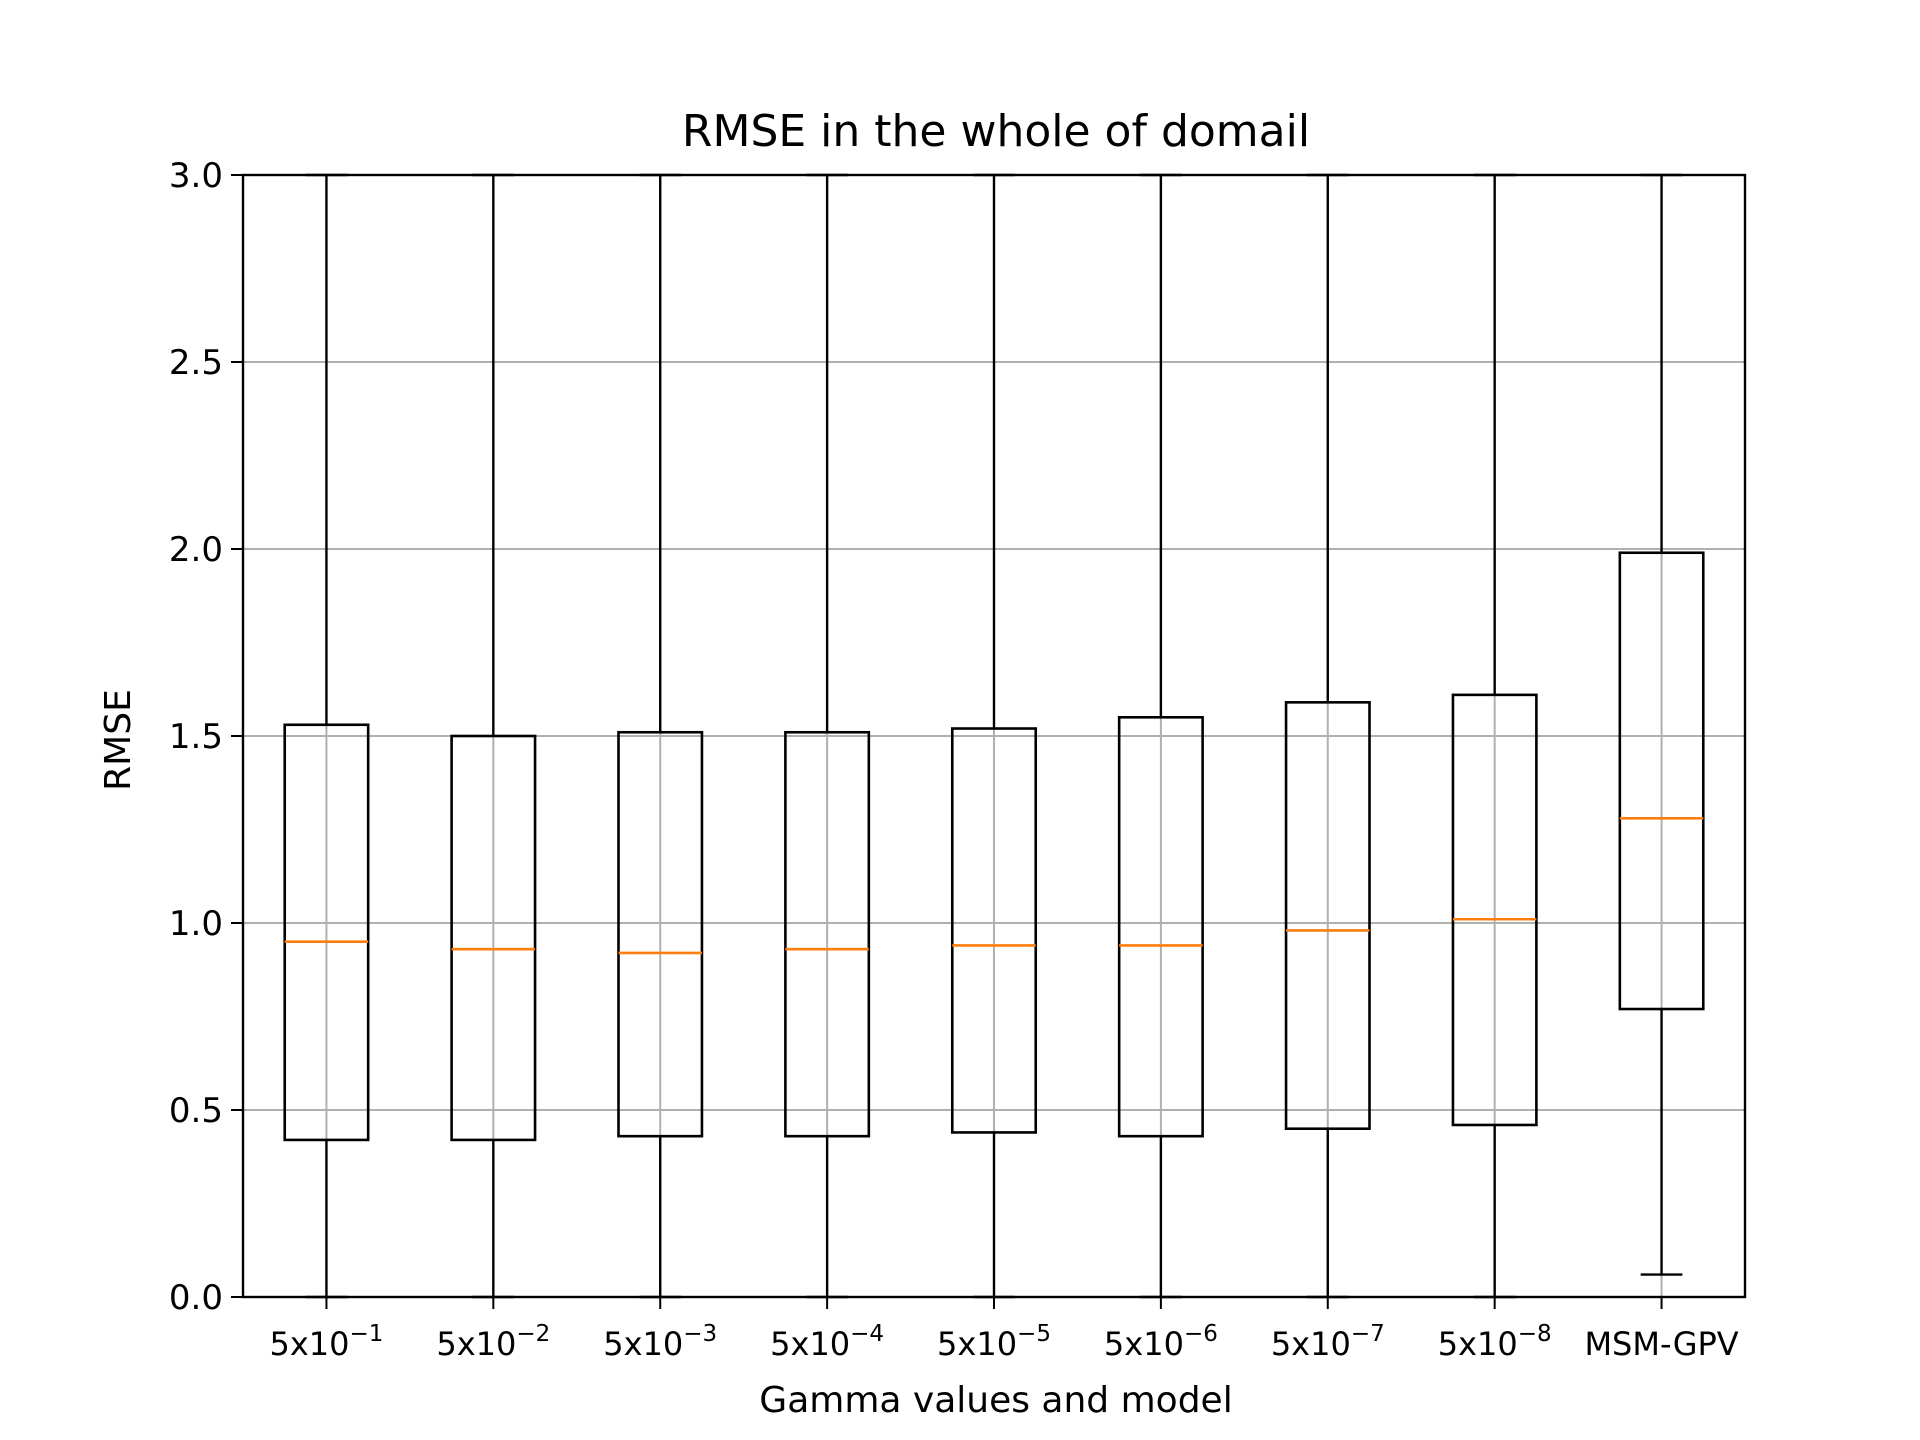 The width and height of the screenshot is (1920, 1440). What do you see at coordinates (1535, 1334) in the screenshot?
I see `x-tick-exponent: −8` at bounding box center [1535, 1334].